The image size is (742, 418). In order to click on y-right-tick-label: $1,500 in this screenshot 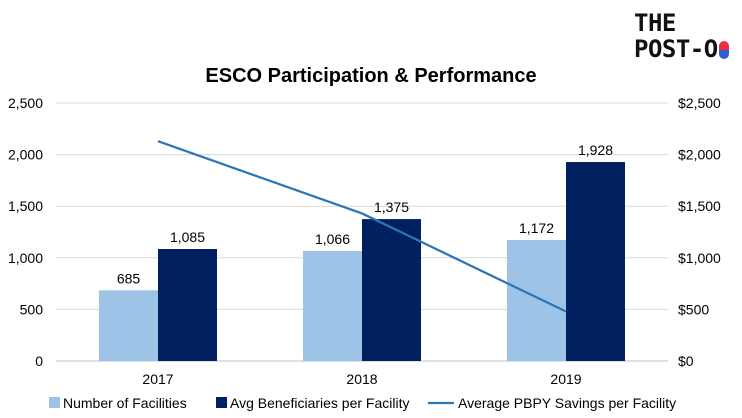, I will do `click(699, 206)`.